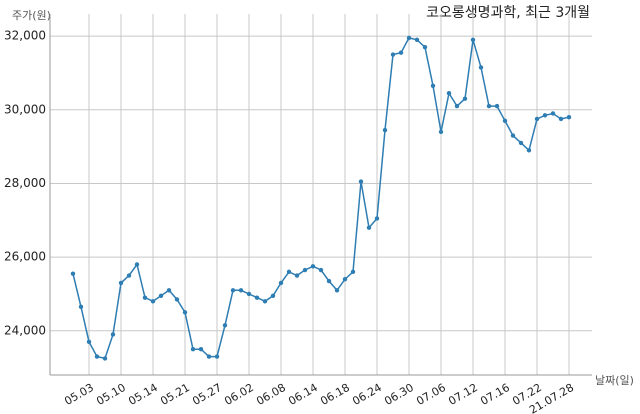  Describe the element at coordinates (143, 394) in the screenshot. I see `x-tick-label: 05.14` at that location.